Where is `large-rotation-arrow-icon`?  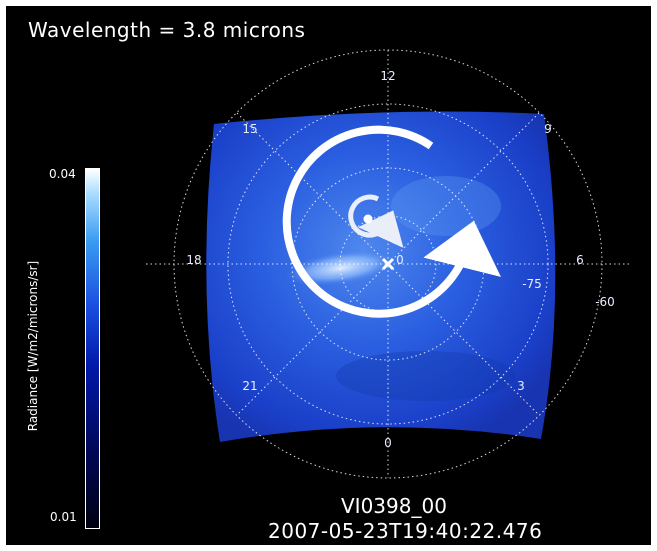 large-rotation-arrow-icon is located at coordinates (391, 221).